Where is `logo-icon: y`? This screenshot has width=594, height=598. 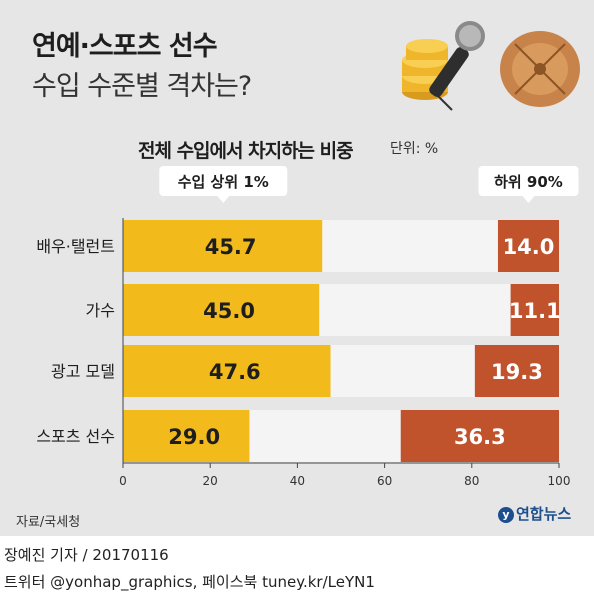
logo-icon: y is located at coordinates (506, 514).